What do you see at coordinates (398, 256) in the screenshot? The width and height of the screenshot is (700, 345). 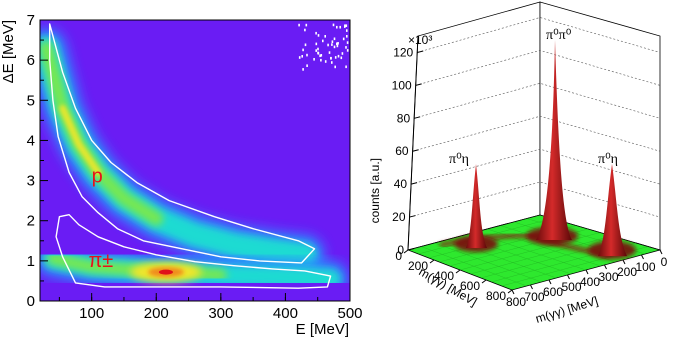 I see `surface-left-tick-label: 0` at bounding box center [398, 256].